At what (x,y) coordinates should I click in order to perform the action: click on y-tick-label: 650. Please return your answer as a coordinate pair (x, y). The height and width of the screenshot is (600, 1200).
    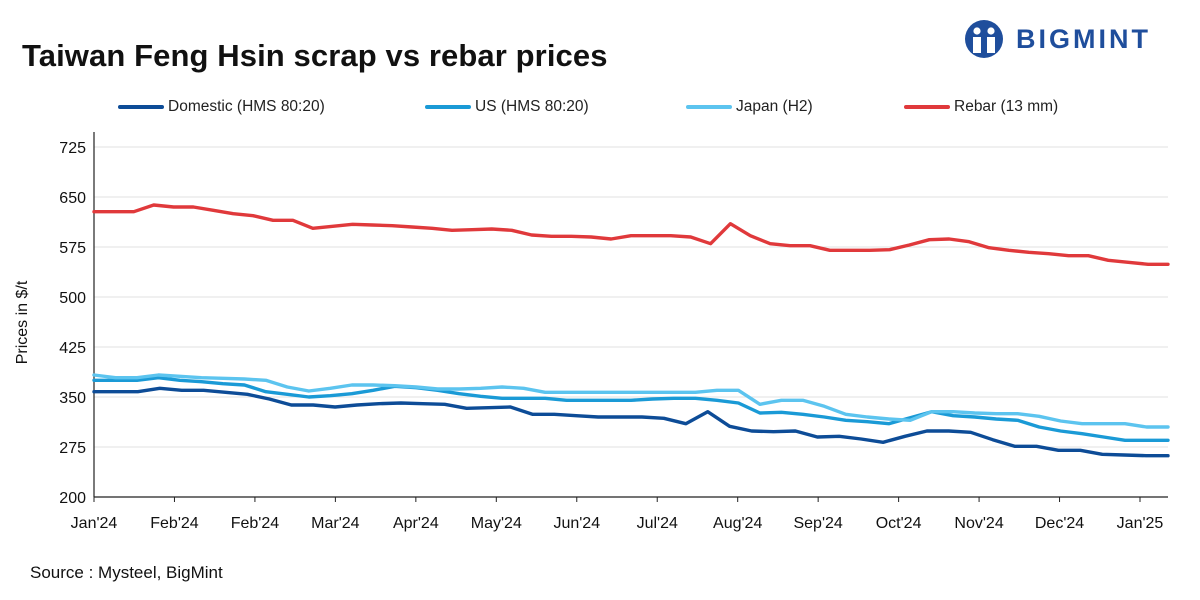
    Looking at the image, I should click on (72, 198).